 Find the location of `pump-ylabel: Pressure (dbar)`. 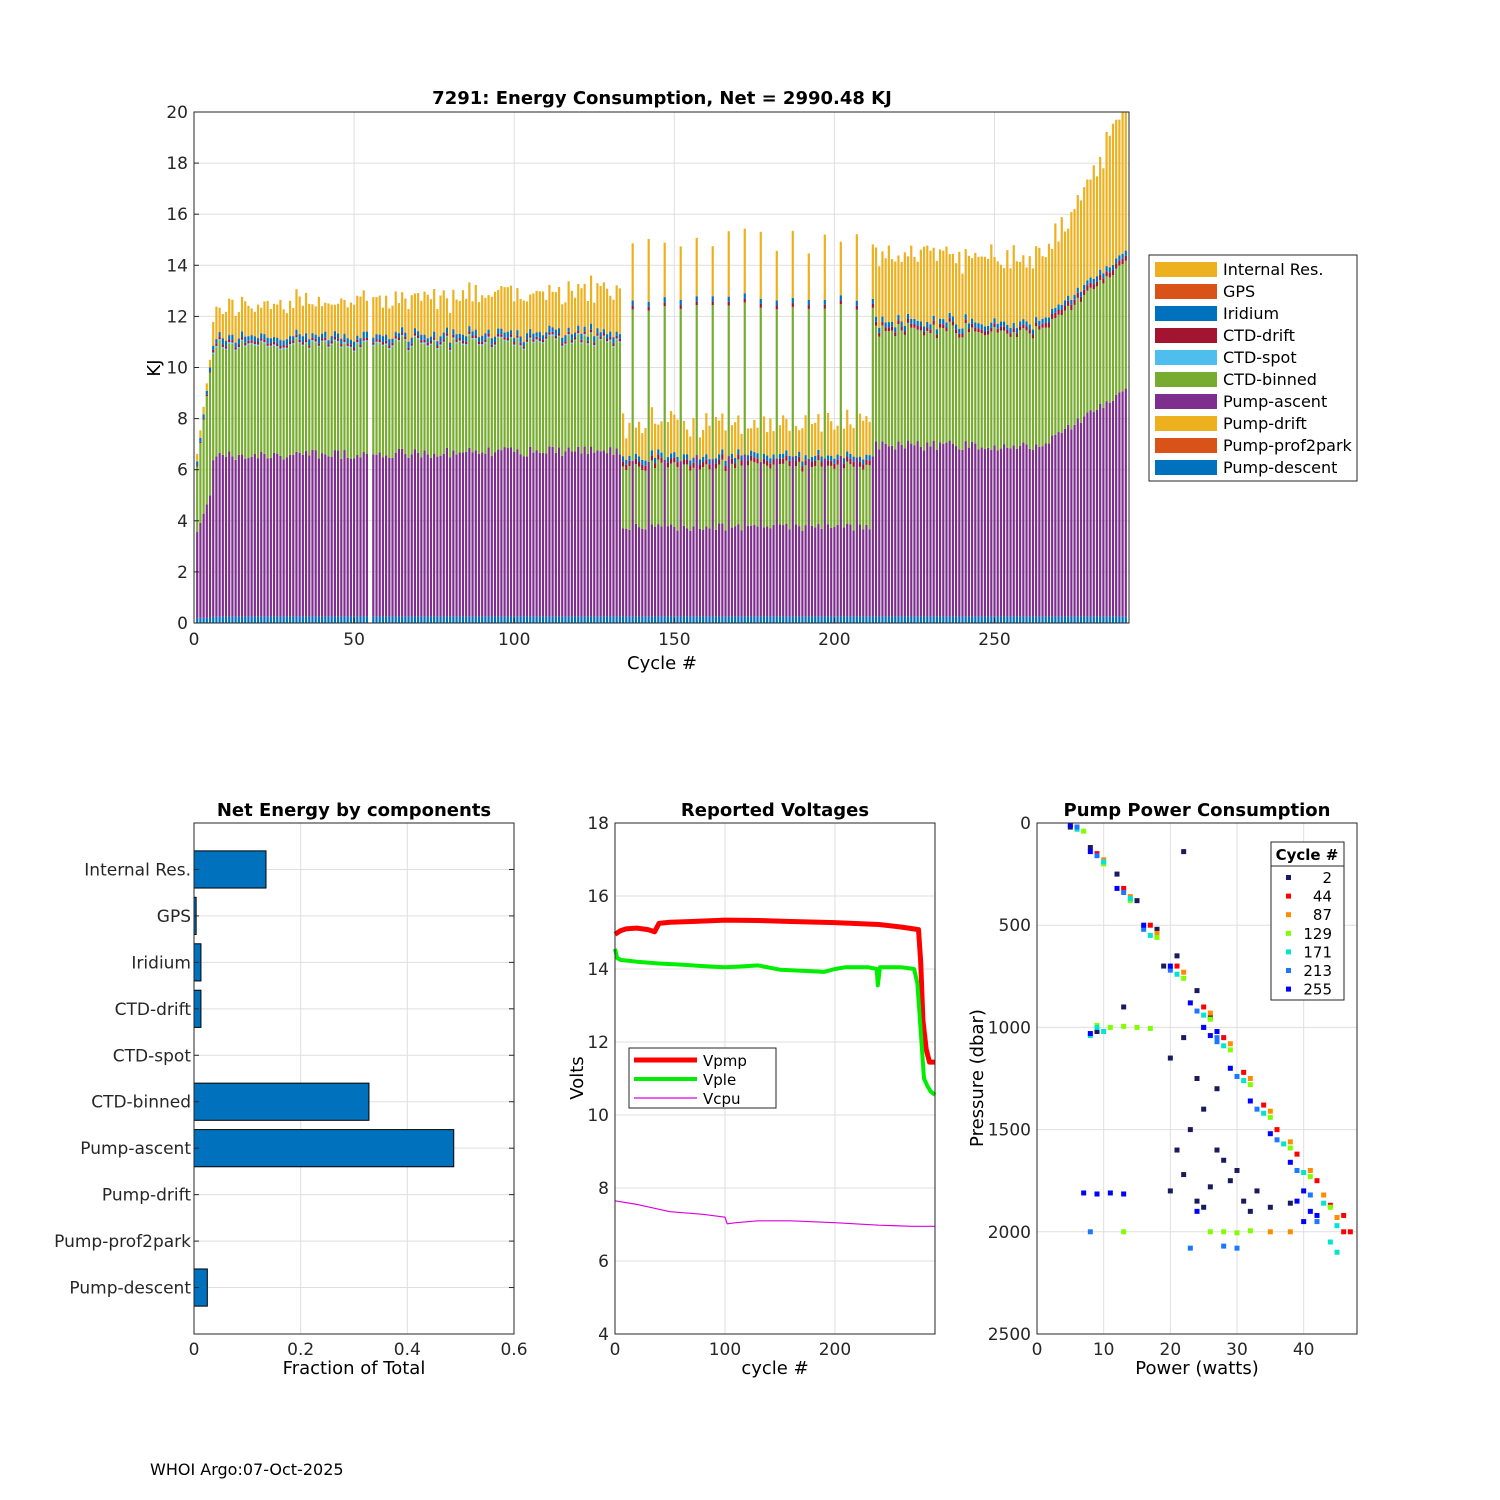

pump-ylabel: Pressure (dbar) is located at coordinates (977, 1078).